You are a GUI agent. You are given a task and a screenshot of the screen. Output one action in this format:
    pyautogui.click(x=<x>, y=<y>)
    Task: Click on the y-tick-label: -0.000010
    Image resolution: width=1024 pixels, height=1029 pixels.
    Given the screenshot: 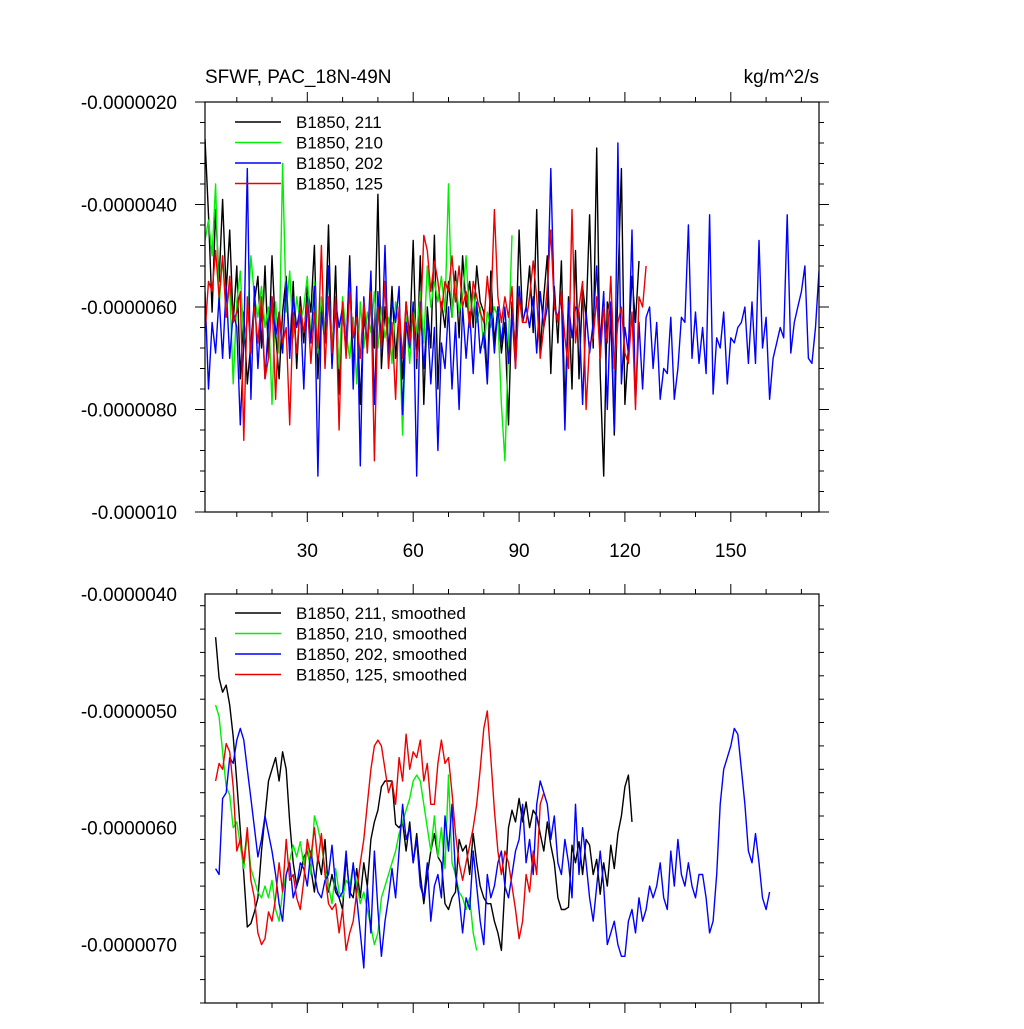 What is the action you would take?
    pyautogui.click(x=134, y=513)
    